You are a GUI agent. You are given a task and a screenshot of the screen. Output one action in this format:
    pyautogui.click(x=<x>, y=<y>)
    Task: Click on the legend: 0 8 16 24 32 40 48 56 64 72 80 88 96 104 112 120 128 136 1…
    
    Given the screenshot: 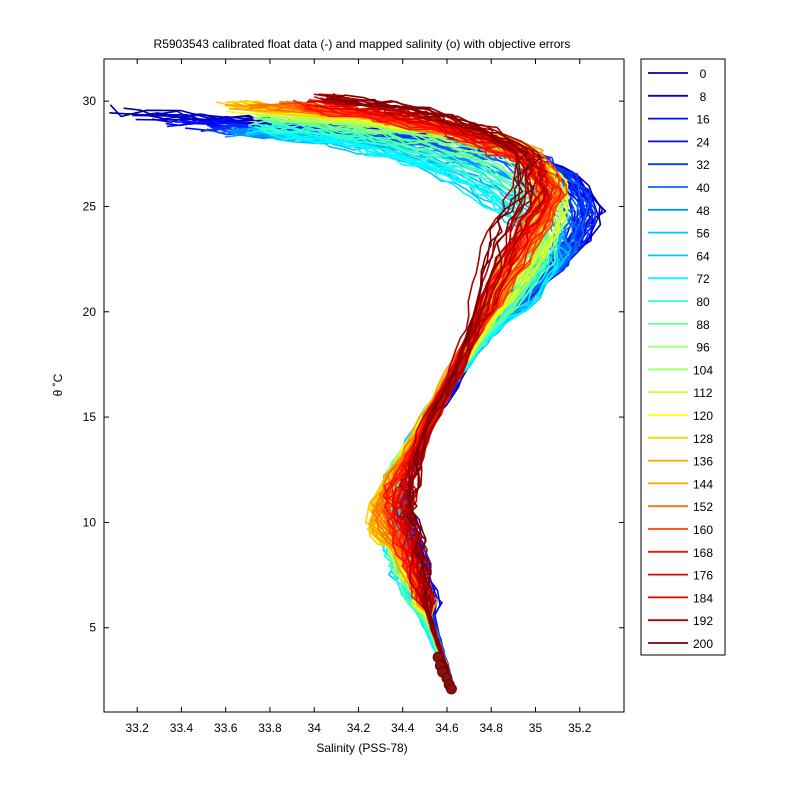 What is the action you would take?
    pyautogui.click(x=683, y=357)
    